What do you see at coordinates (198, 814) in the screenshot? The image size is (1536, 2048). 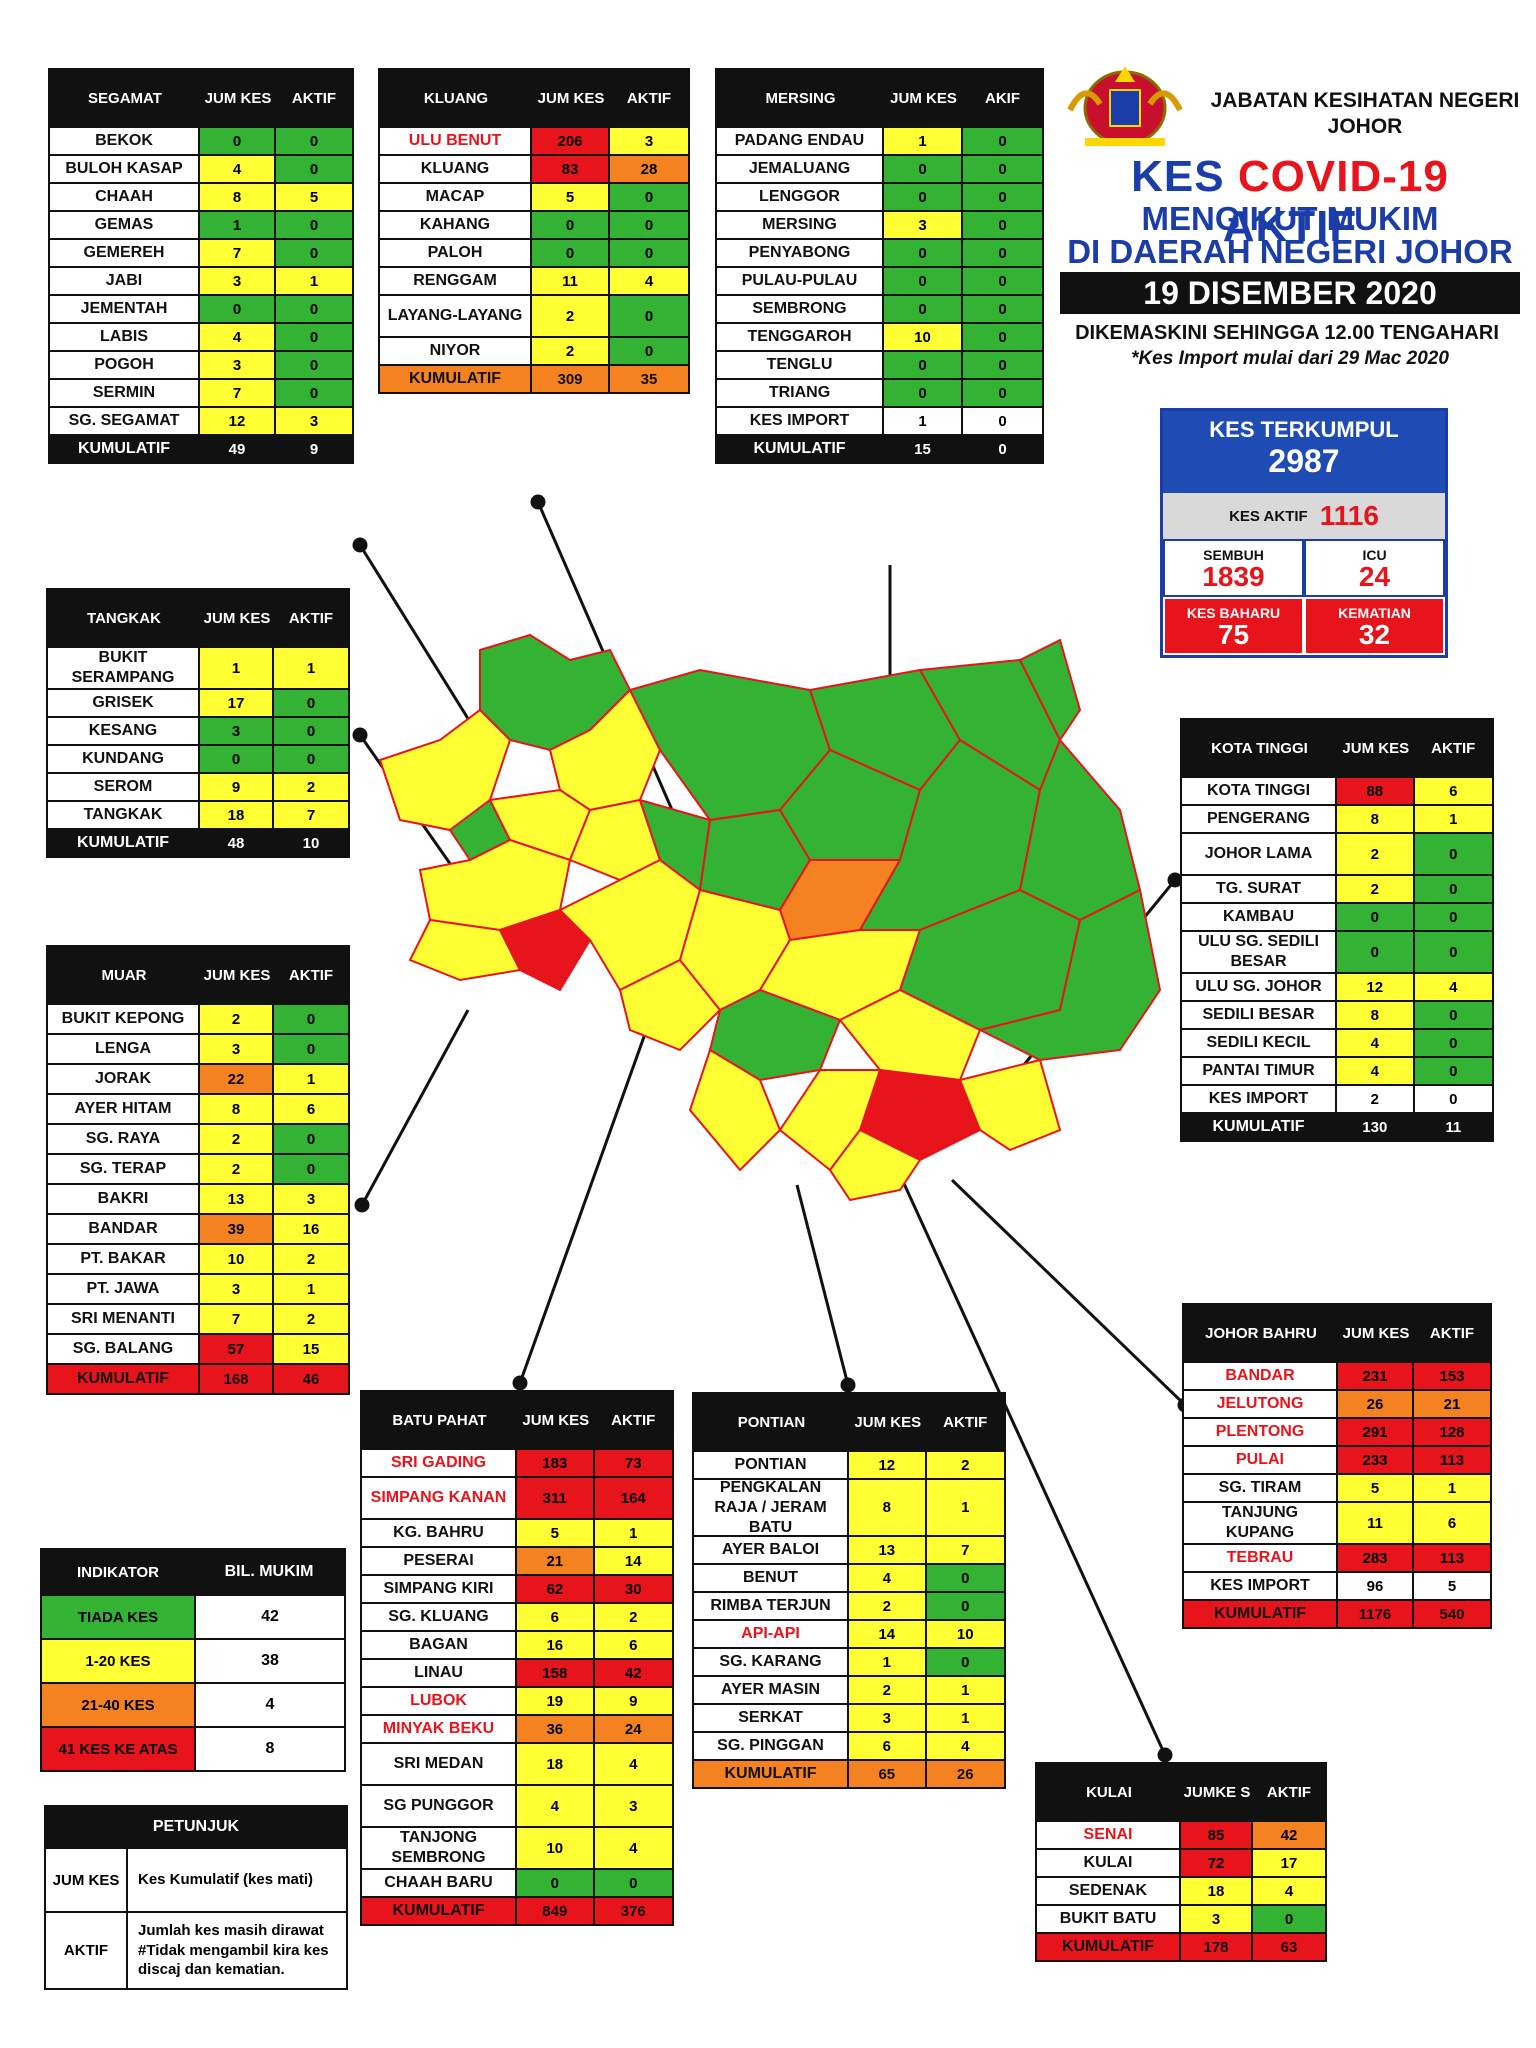 I see `table-row: TANGKAK 18 7` at bounding box center [198, 814].